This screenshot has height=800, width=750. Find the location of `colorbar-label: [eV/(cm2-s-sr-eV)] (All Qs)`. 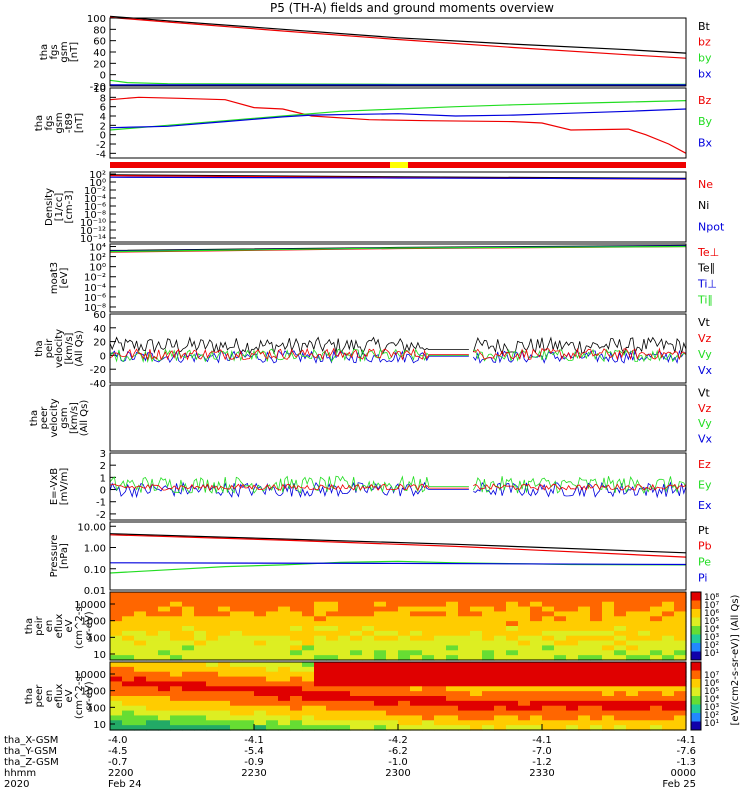

colorbar-label: [eV/(cm2-s-sr-eV)] (All Qs) is located at coordinates (735, 659).